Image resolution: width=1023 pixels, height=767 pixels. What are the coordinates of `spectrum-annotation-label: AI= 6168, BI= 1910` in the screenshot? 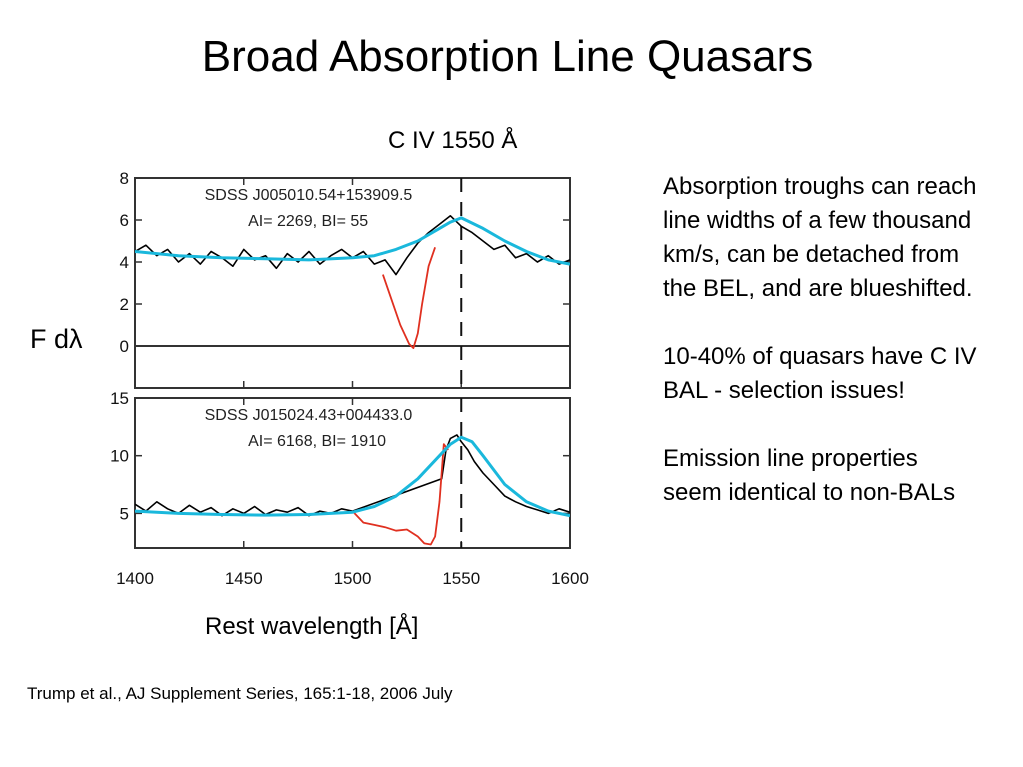 It's located at (317, 441).